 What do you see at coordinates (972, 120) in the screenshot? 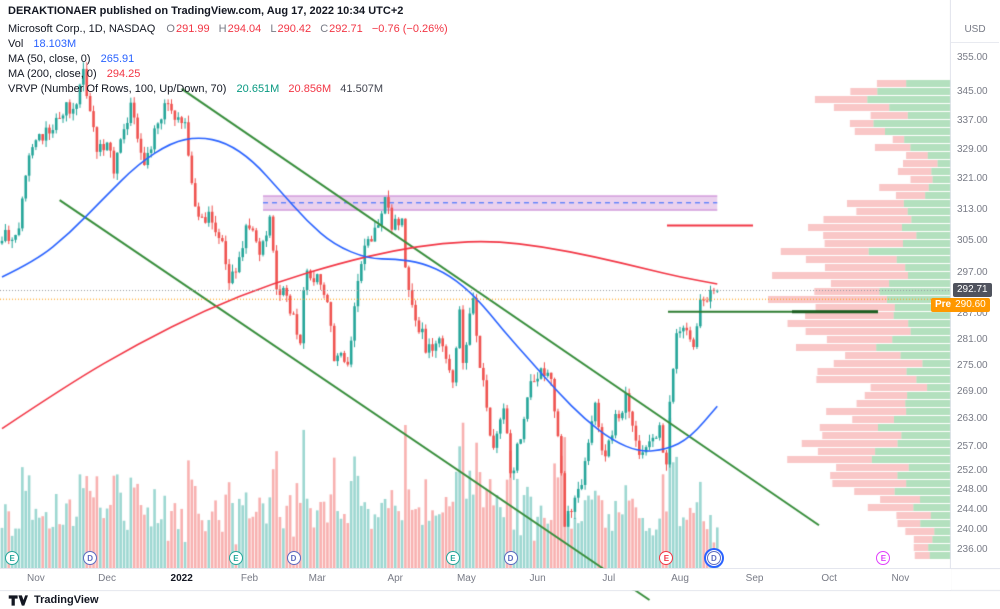
I see `price-axis-label: 337.00` at bounding box center [972, 120].